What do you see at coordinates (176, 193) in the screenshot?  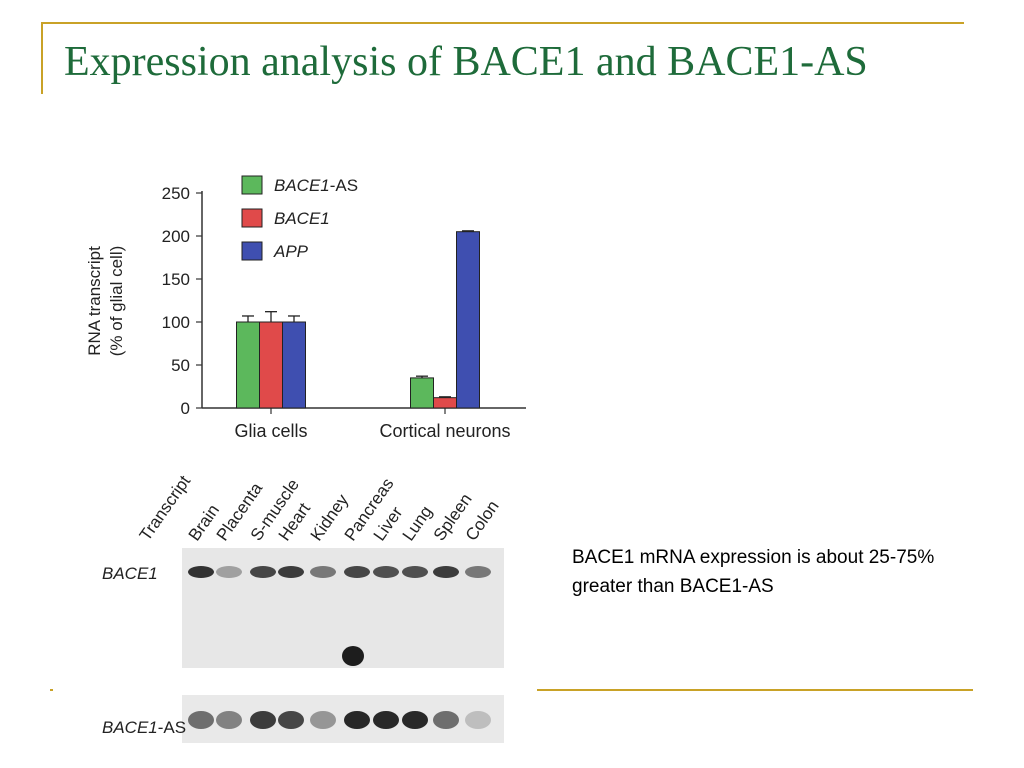 I see `y-tick-label: 250` at bounding box center [176, 193].